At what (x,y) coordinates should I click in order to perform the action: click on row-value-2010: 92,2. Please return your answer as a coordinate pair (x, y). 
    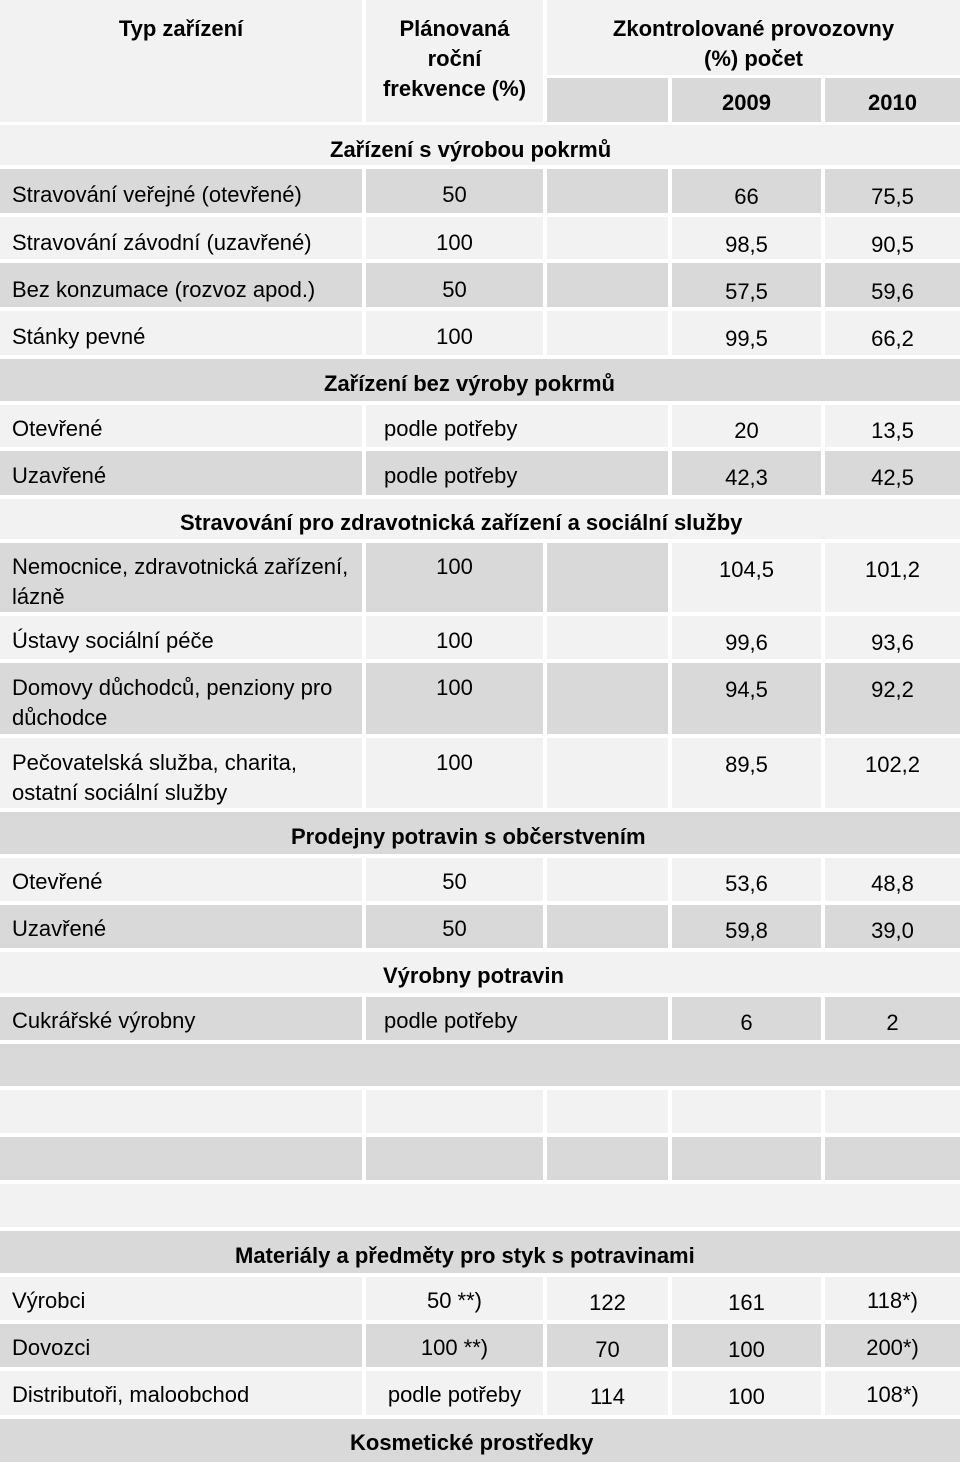
    Looking at the image, I should click on (892, 698).